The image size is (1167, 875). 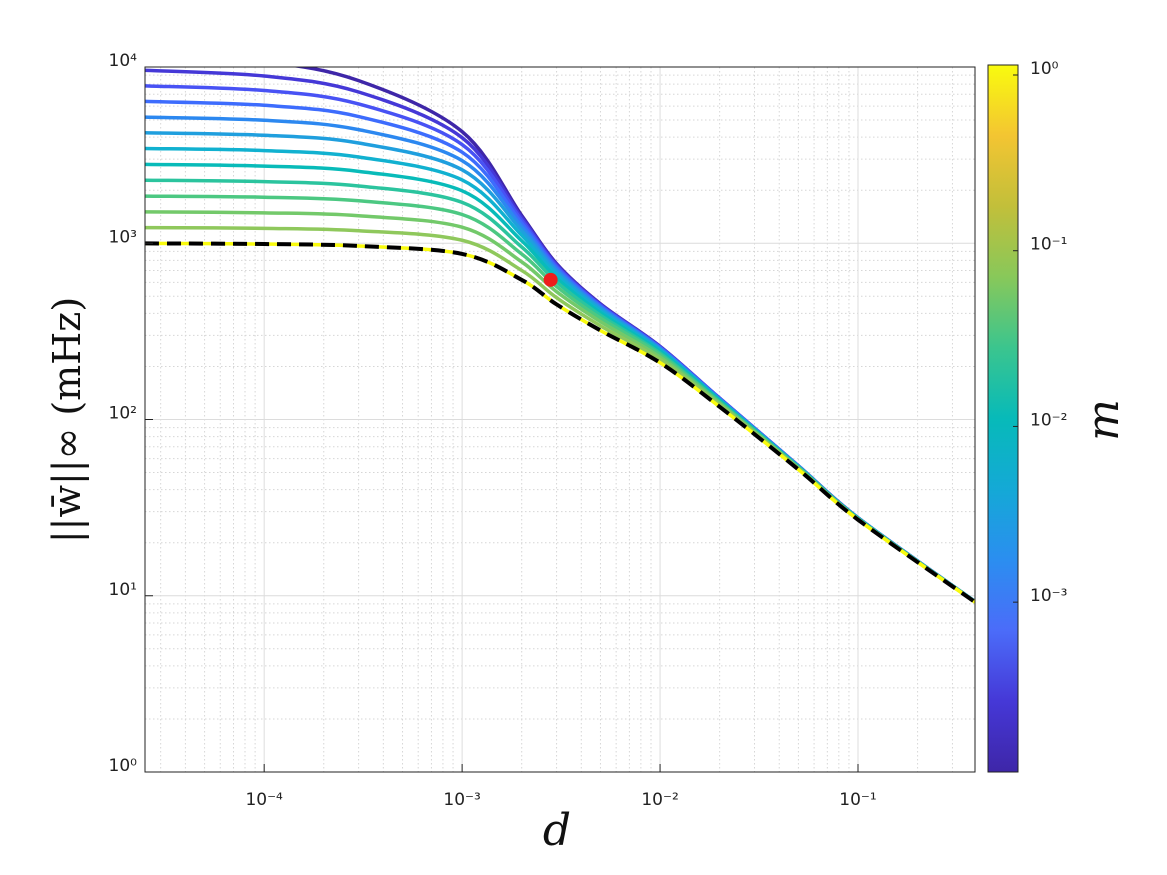 I want to click on x-tick-label: 10⁻³, so click(x=461, y=800).